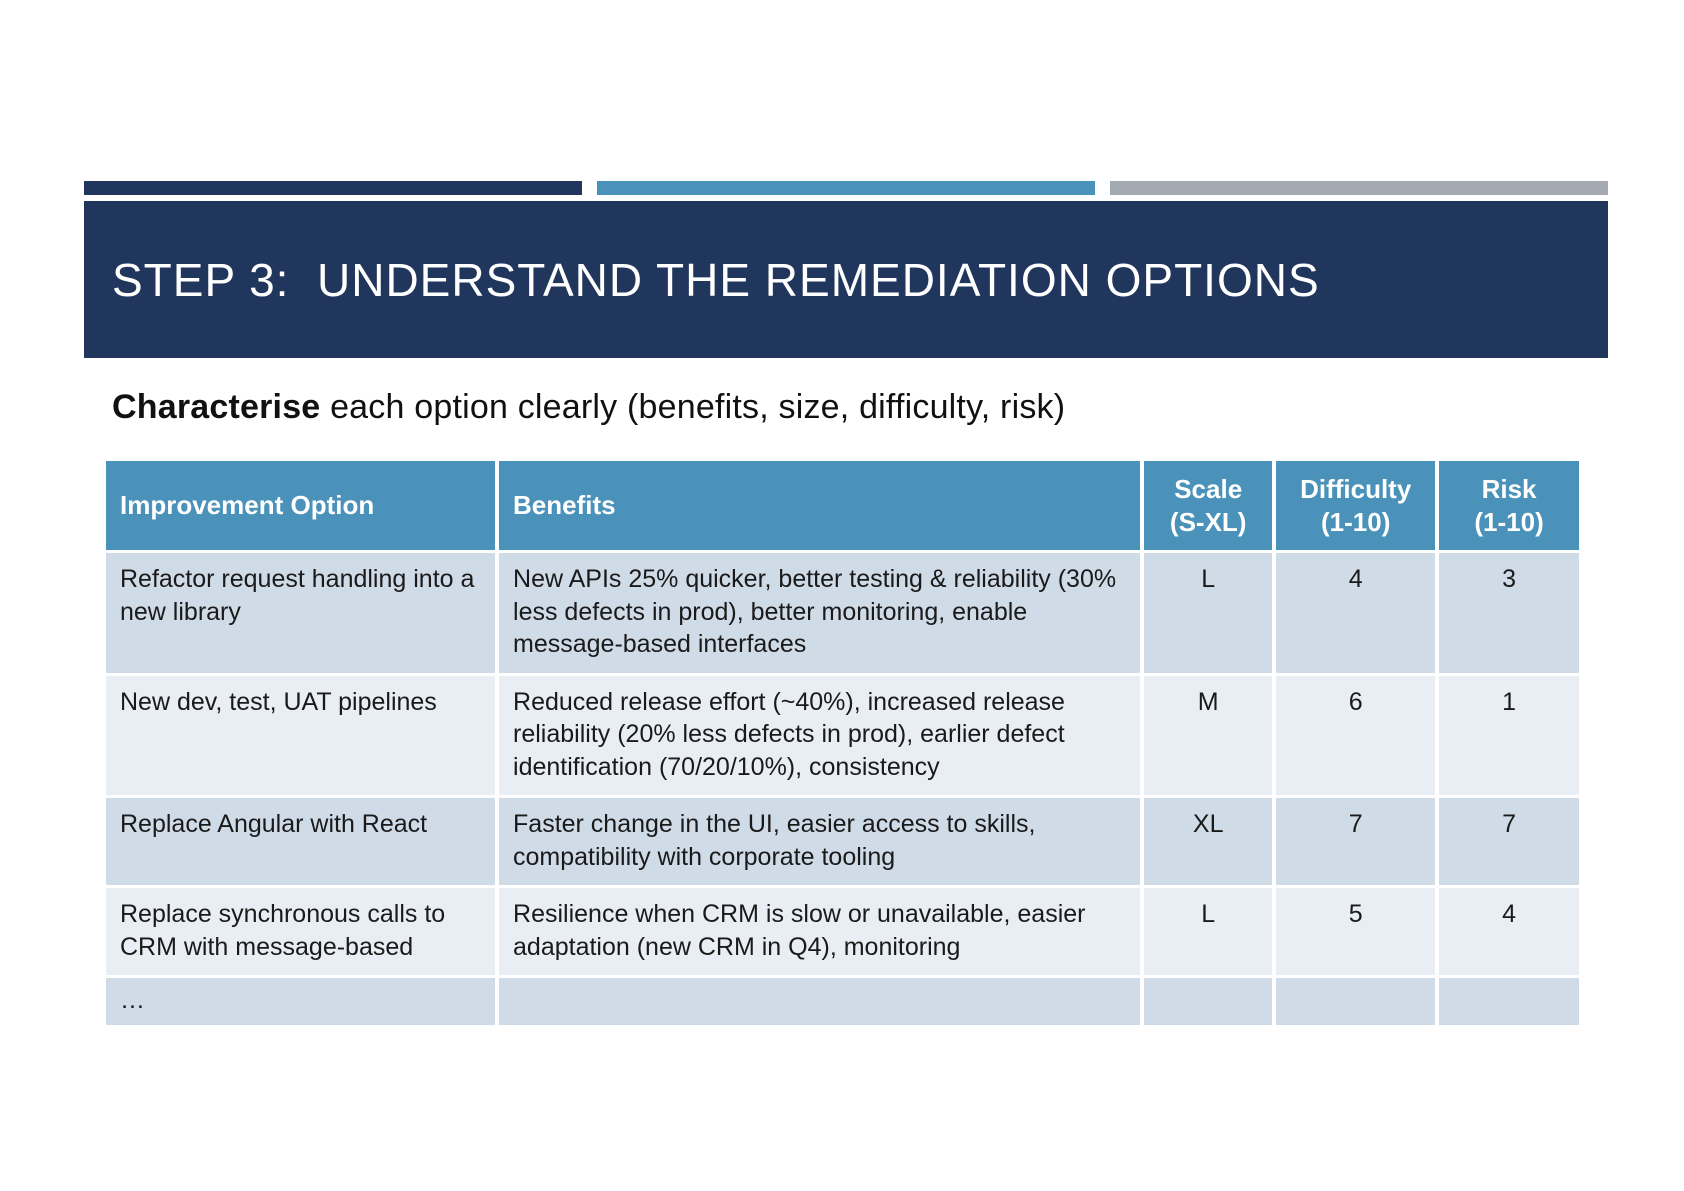 This screenshot has width=1684, height=1191. What do you see at coordinates (1356, 1001) in the screenshot?
I see `cell-difficulty` at bounding box center [1356, 1001].